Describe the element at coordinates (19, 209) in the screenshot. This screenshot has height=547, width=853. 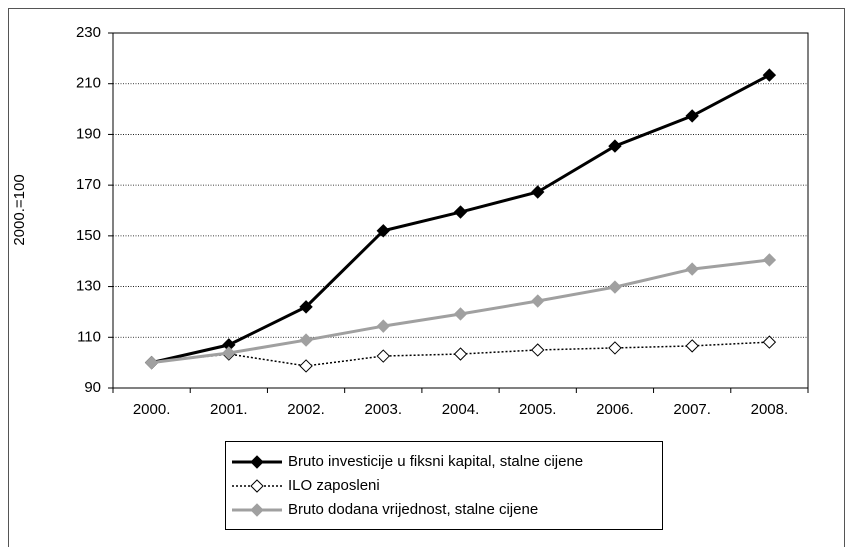
I see `y-axis-label: 2000.=100` at that location.